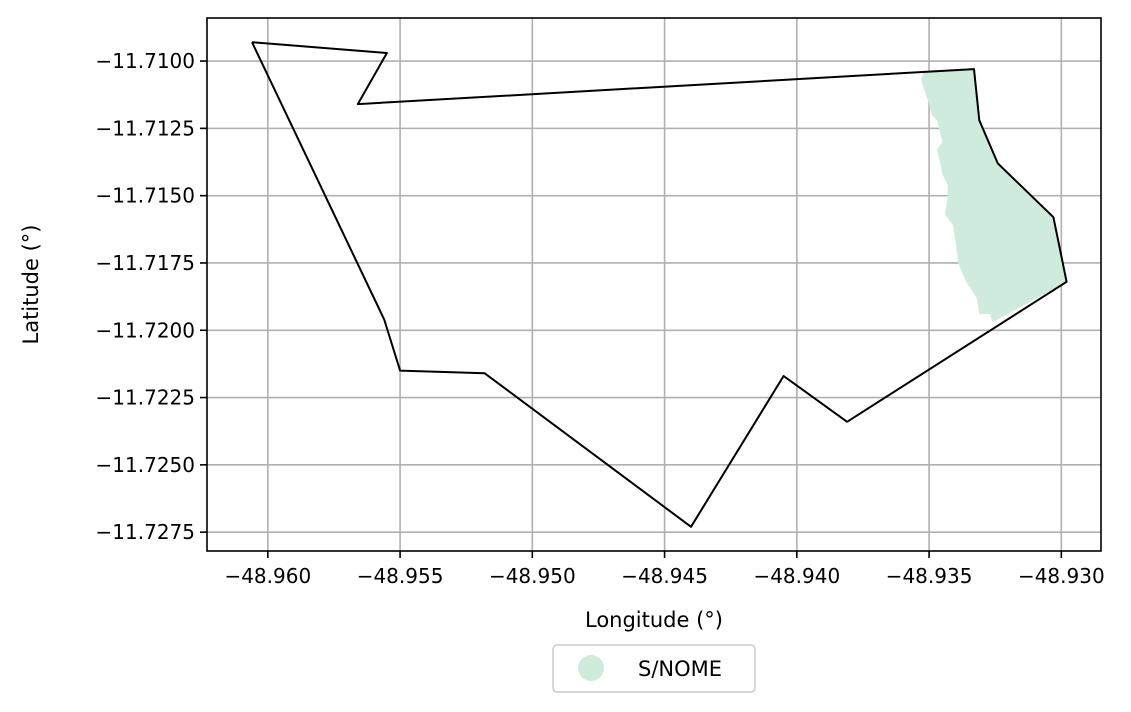 This screenshot has width=1131, height=712. Describe the element at coordinates (145, 330) in the screenshot. I see `y-tick-label: −11.7200` at that location.